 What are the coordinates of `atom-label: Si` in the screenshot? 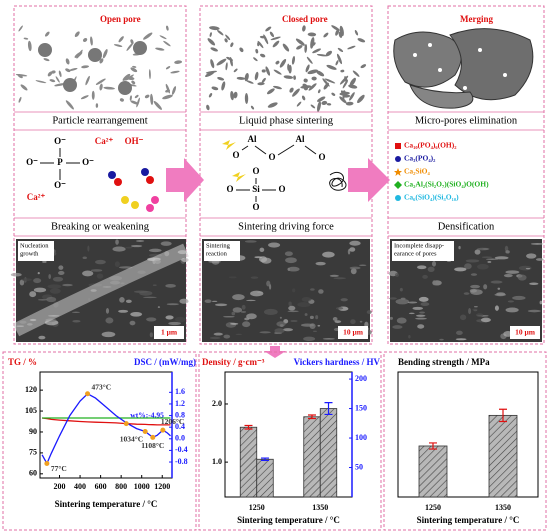 It's located at (256, 189).